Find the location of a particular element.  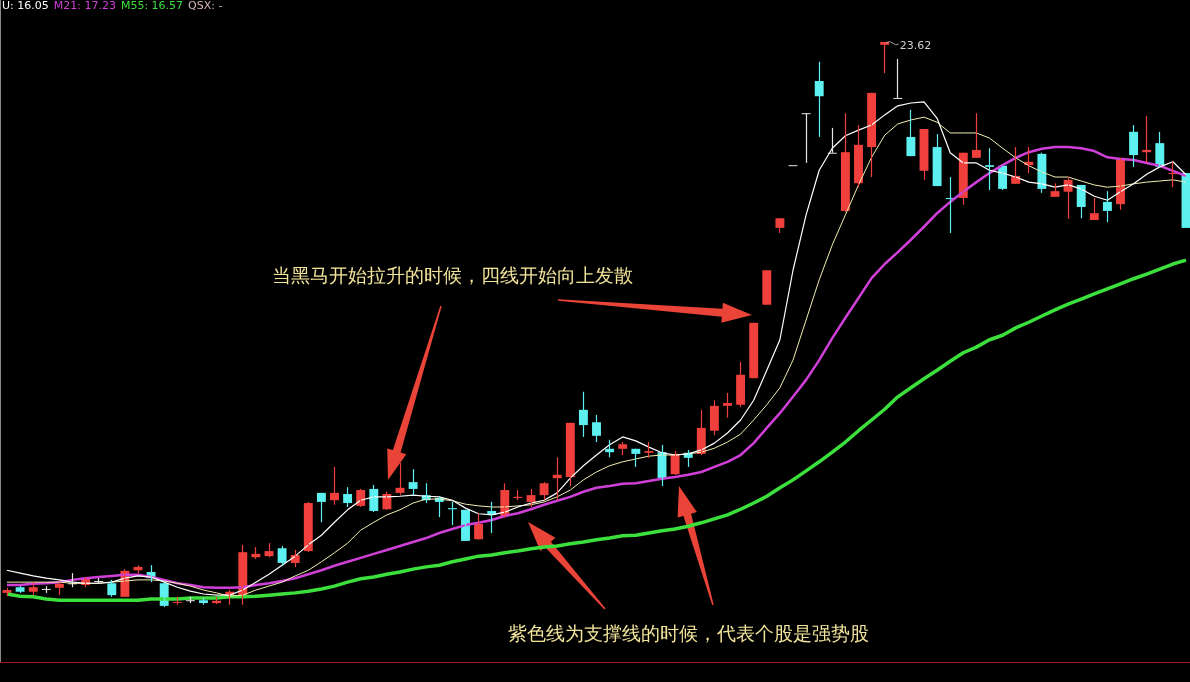

text: 紫色线为支撑线的时候，代表个股是强势股 is located at coordinates (688, 633).